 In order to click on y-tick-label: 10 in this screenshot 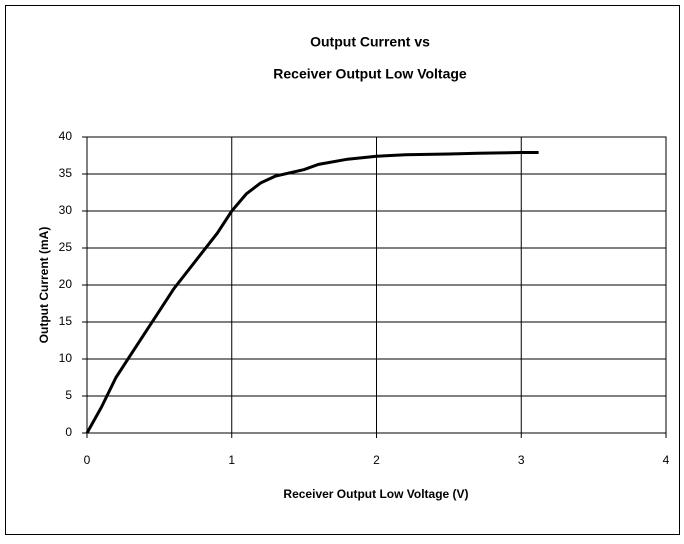, I will do `click(66, 358)`.